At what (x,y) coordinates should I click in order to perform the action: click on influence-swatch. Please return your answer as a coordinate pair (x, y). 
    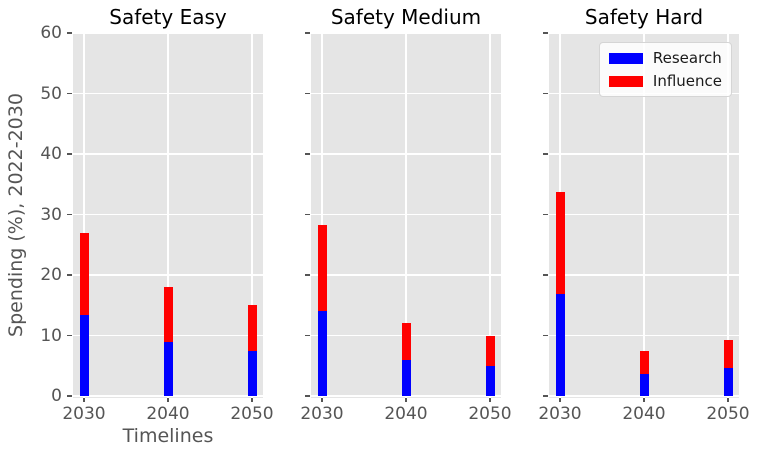
    Looking at the image, I should click on (625, 81).